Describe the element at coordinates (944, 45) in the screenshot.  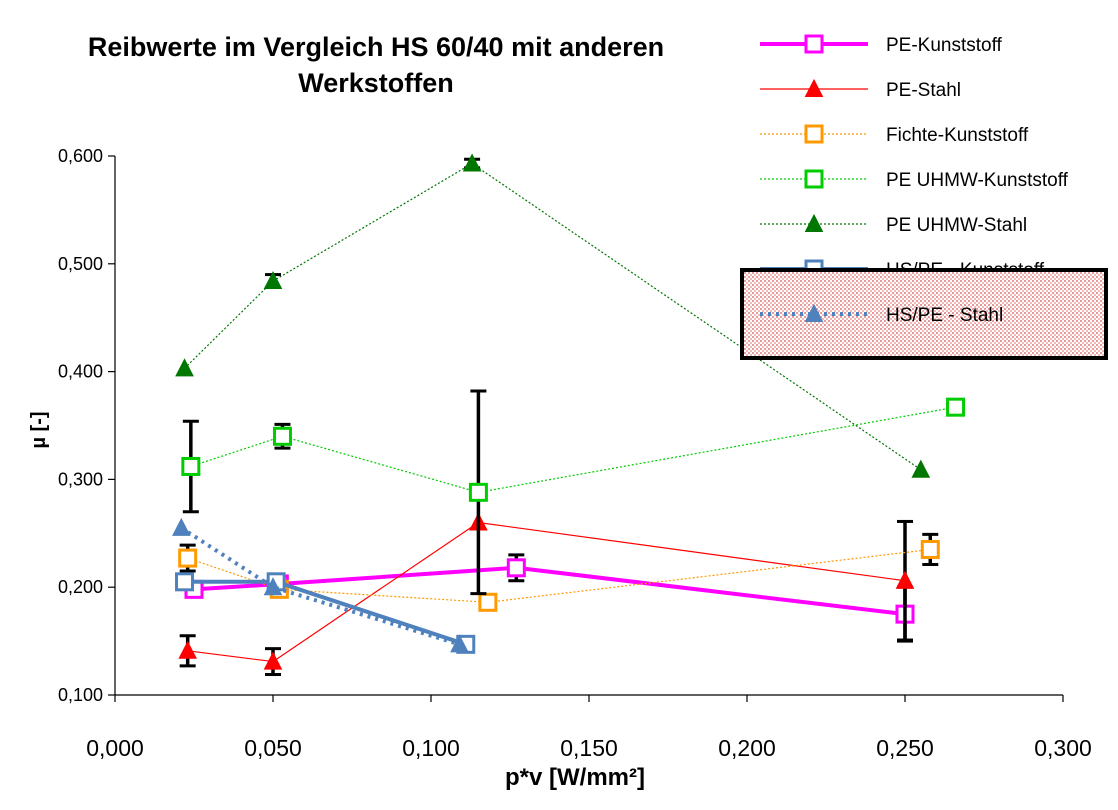
I see `legend-label: PE-Kunststoff` at that location.